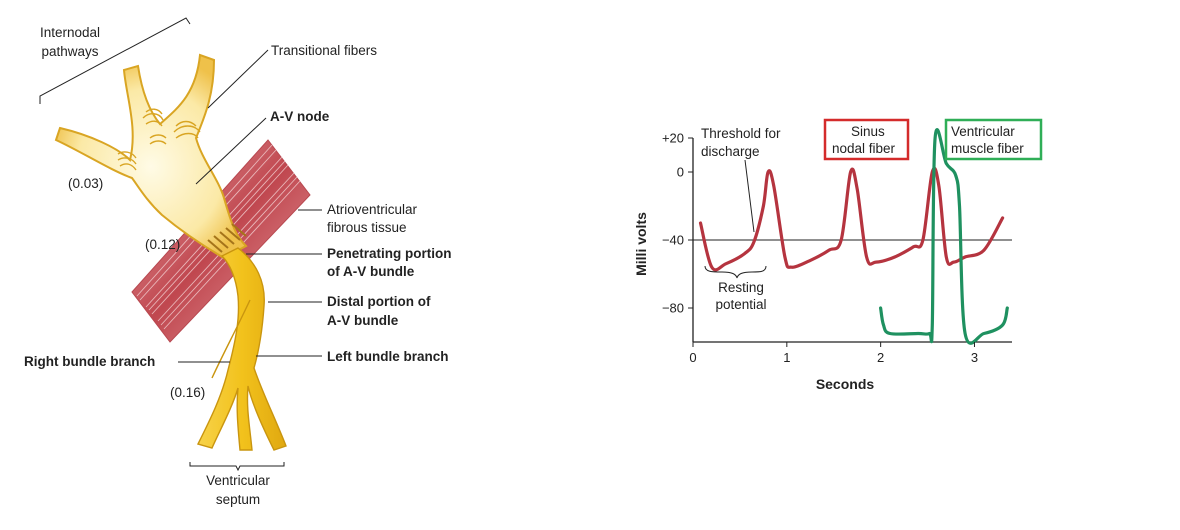  I want to click on svg-text: Internodal, so click(70, 32).